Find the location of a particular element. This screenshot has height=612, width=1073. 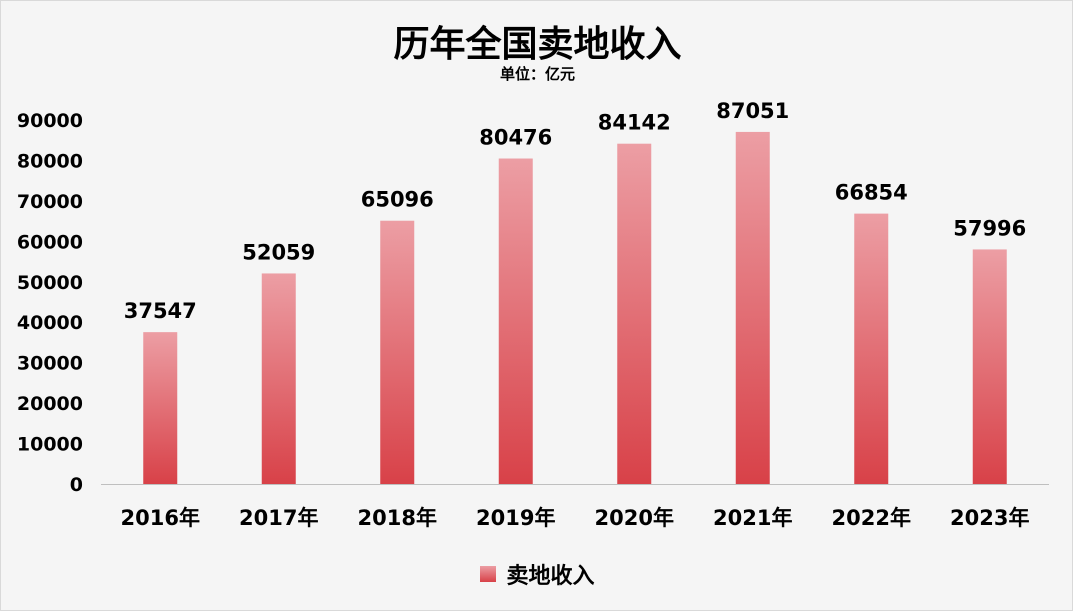

legend-swatch is located at coordinates (488, 574).